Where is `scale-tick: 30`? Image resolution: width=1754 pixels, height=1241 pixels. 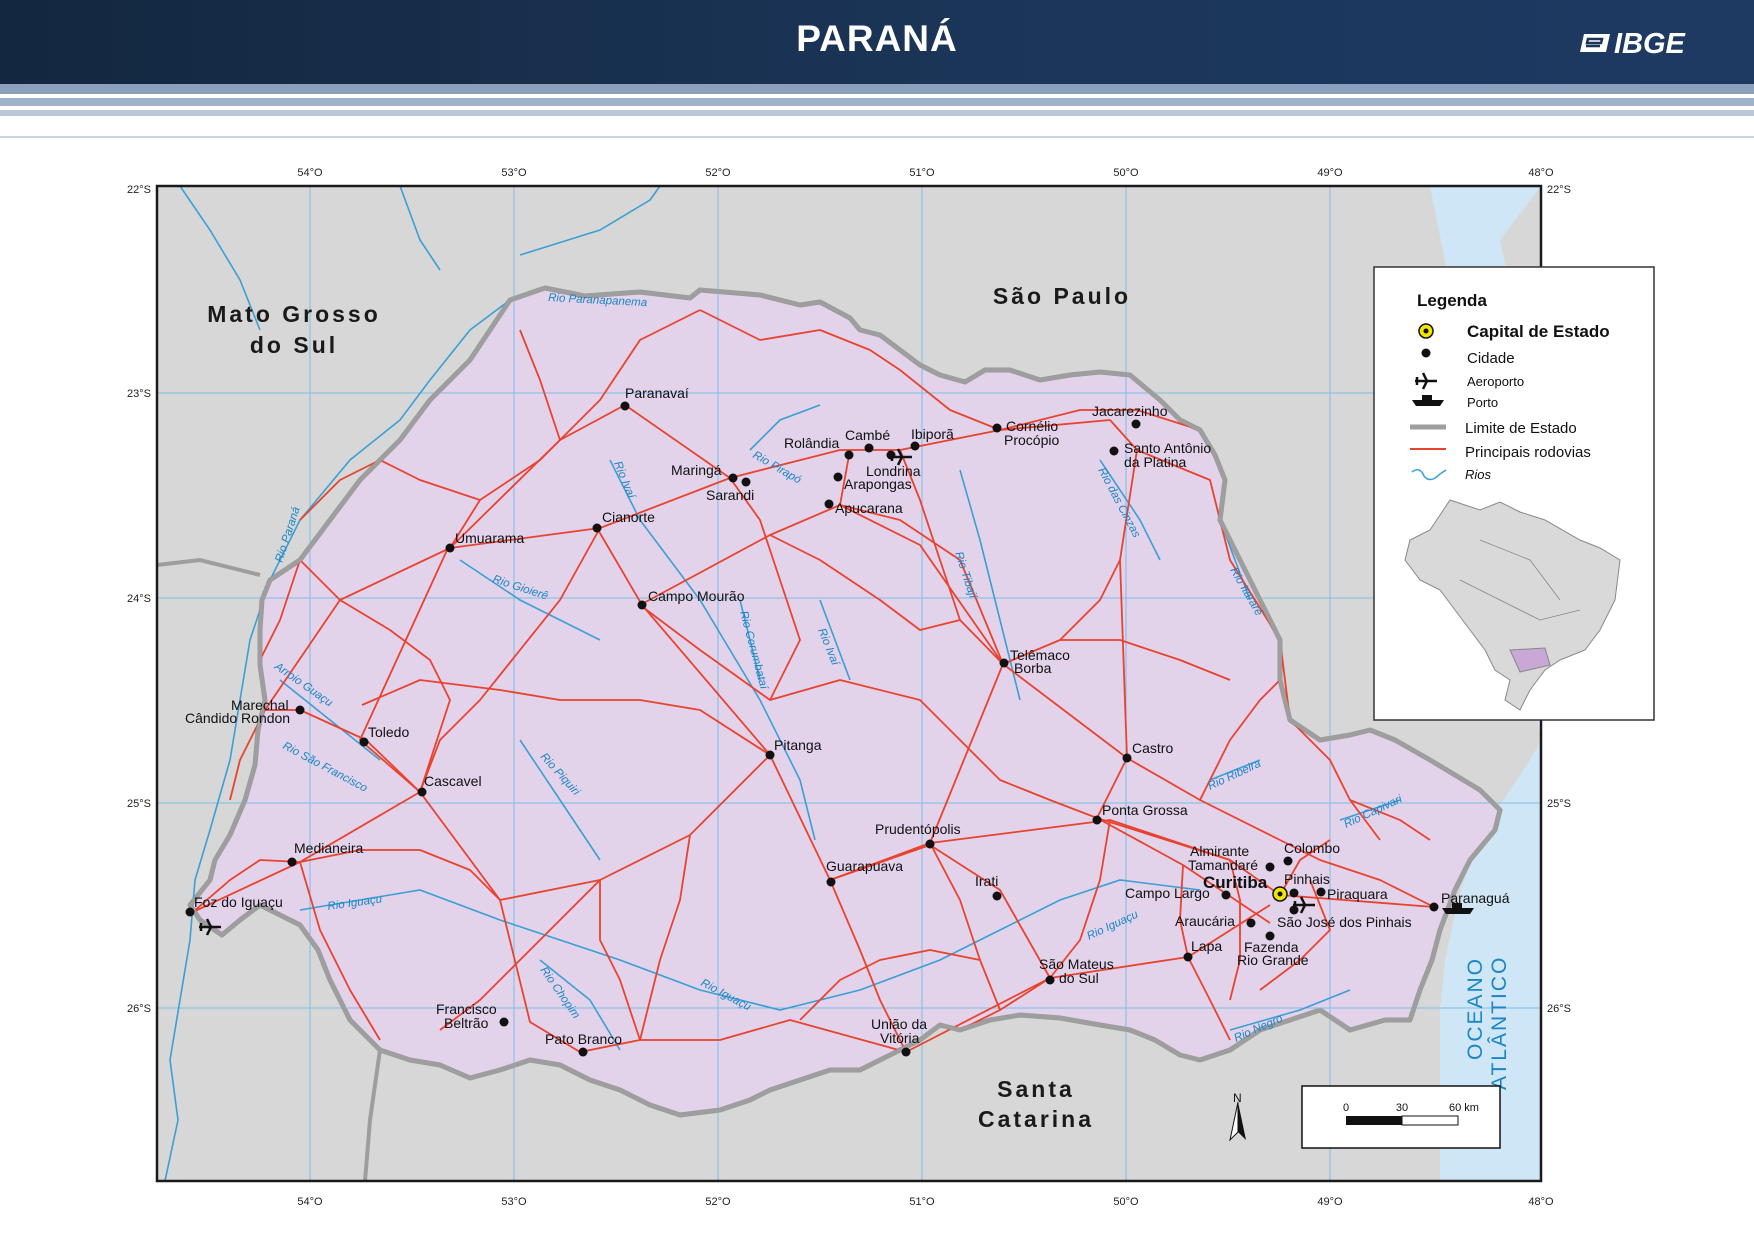 scale-tick: 30 is located at coordinates (1402, 1108).